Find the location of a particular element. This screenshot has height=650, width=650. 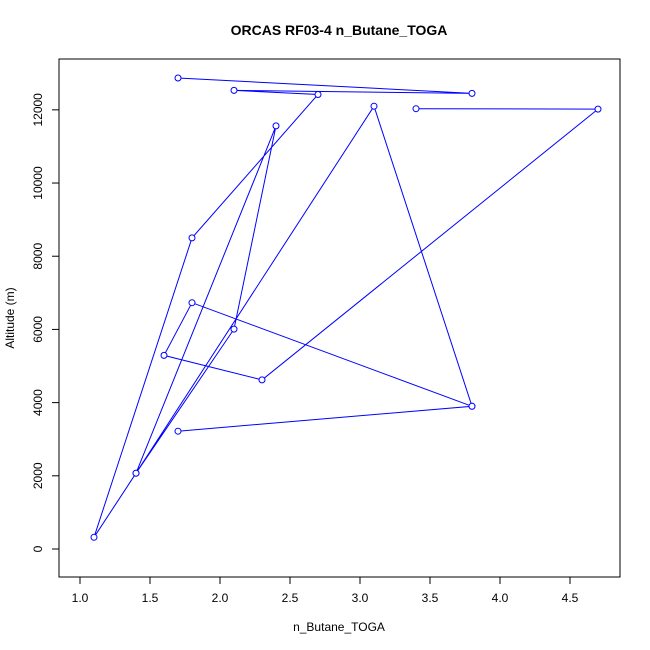

x-tick-label: 2.5 is located at coordinates (290, 598).